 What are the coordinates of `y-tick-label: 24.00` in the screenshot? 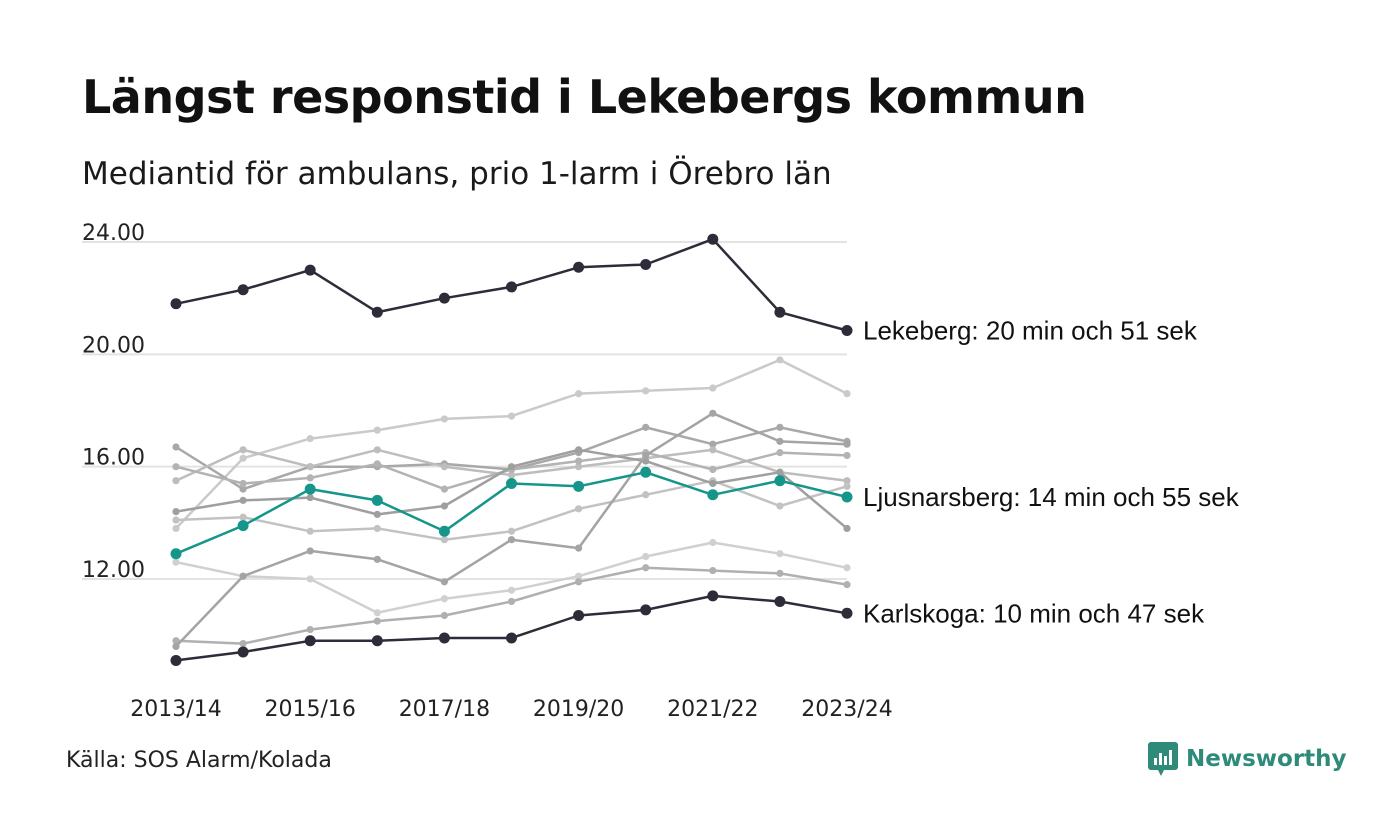 It's located at (113, 233).